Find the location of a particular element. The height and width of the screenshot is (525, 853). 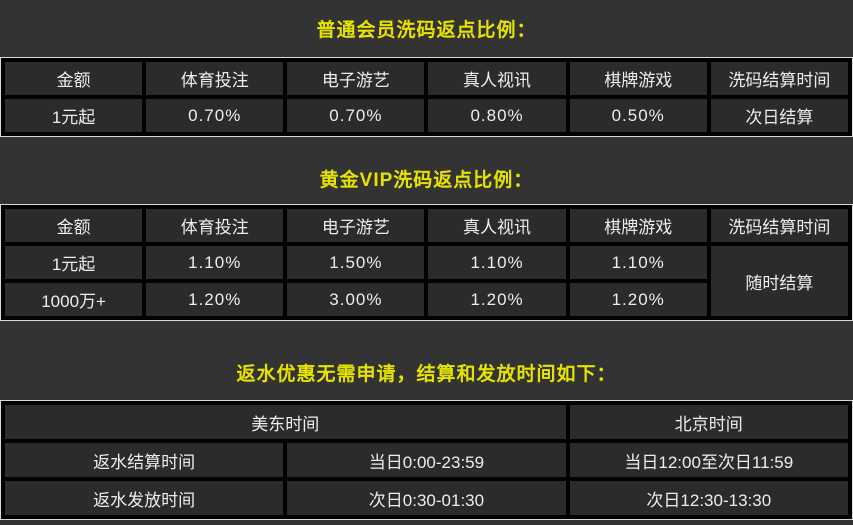

rebate-release-label: 返水发放时间 is located at coordinates (144, 498).